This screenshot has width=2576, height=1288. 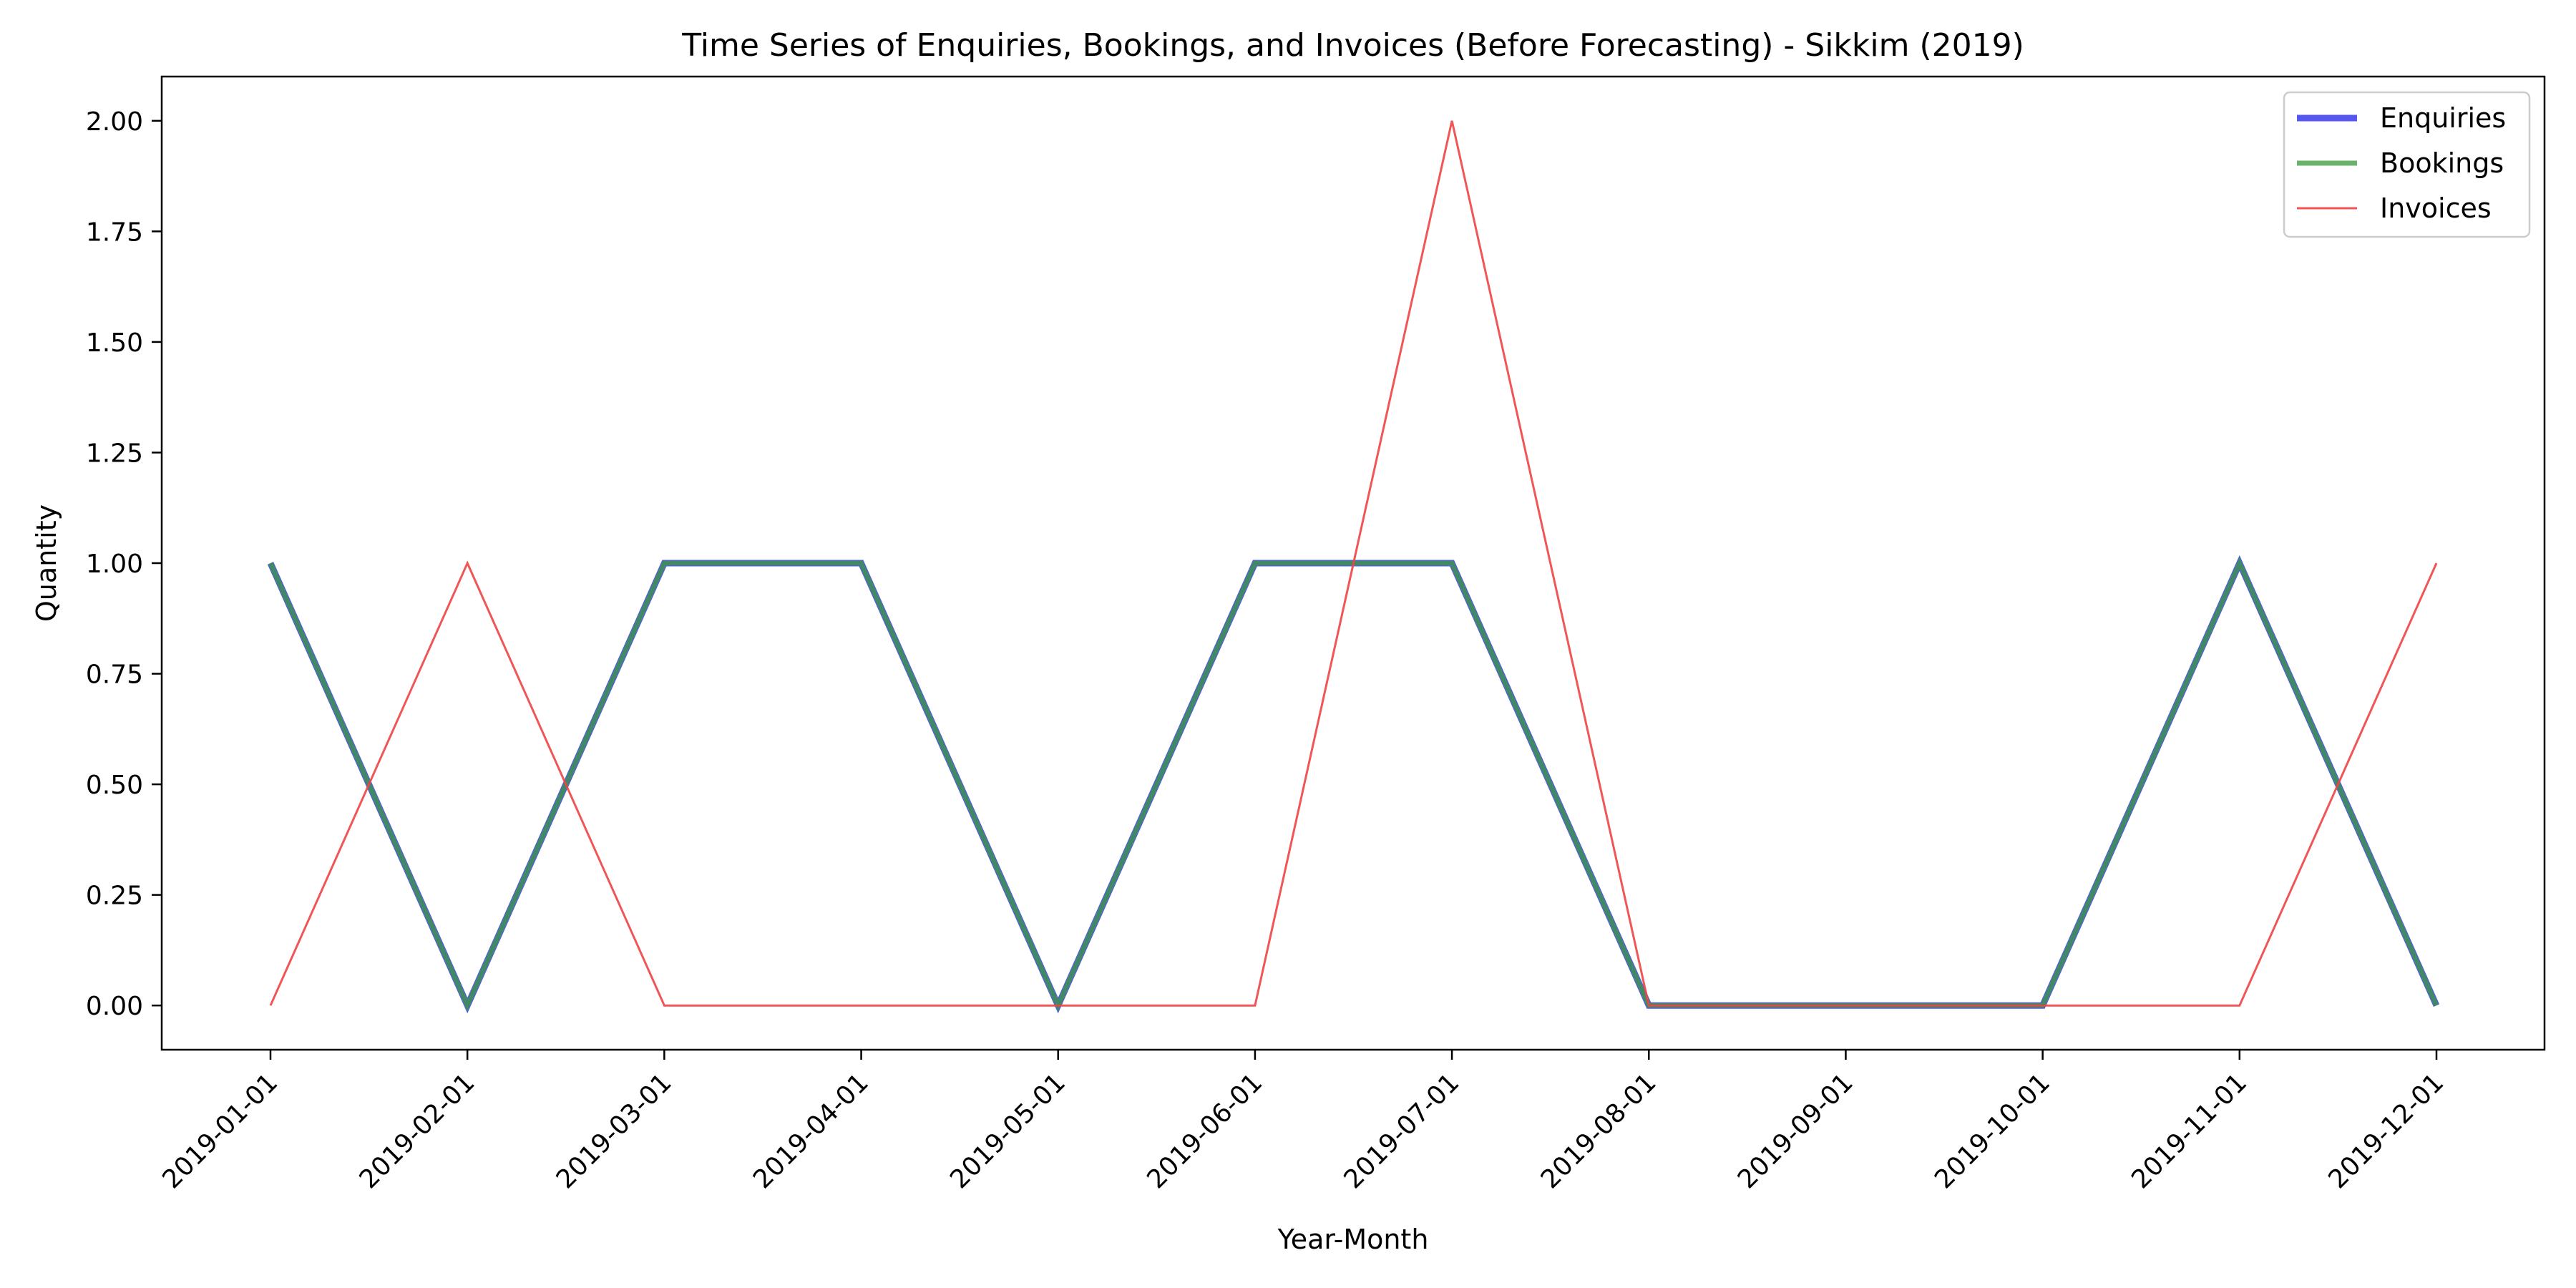 What do you see at coordinates (114, 896) in the screenshot?
I see `y-tick-label: 0.25` at bounding box center [114, 896].